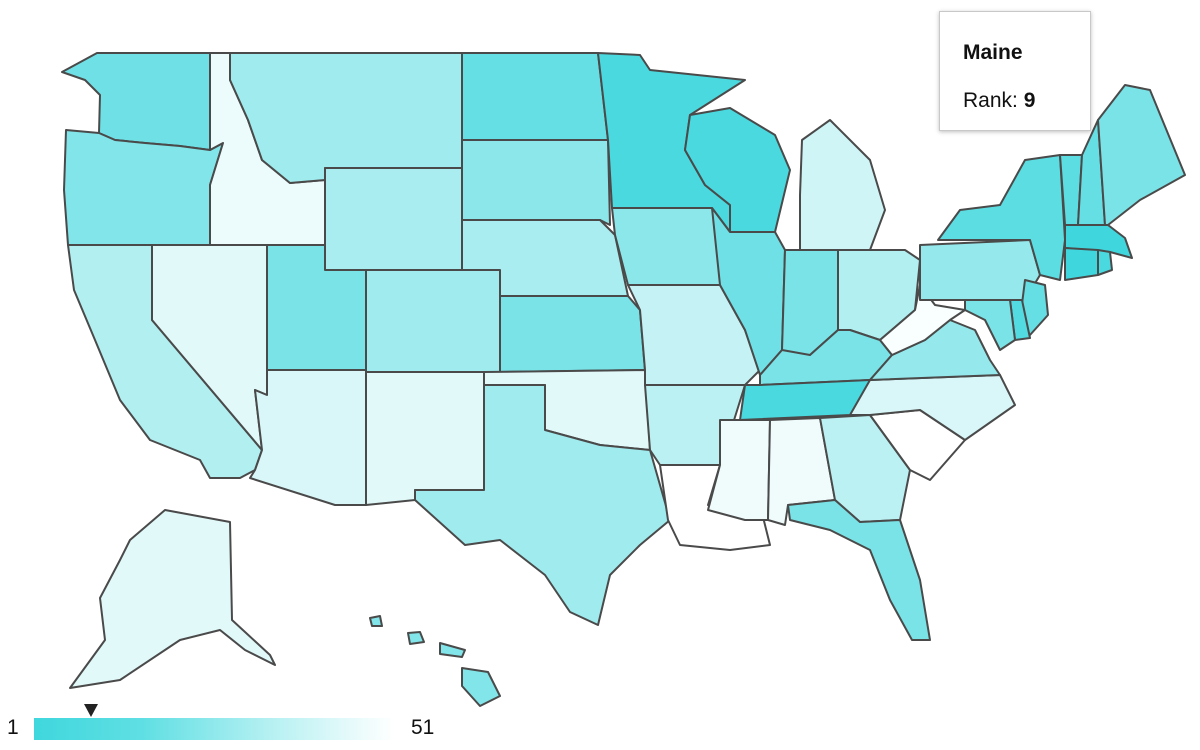 The height and width of the screenshot is (750, 1200). What do you see at coordinates (1030, 100) in the screenshot?
I see `tooltip-rank-value: 9` at bounding box center [1030, 100].